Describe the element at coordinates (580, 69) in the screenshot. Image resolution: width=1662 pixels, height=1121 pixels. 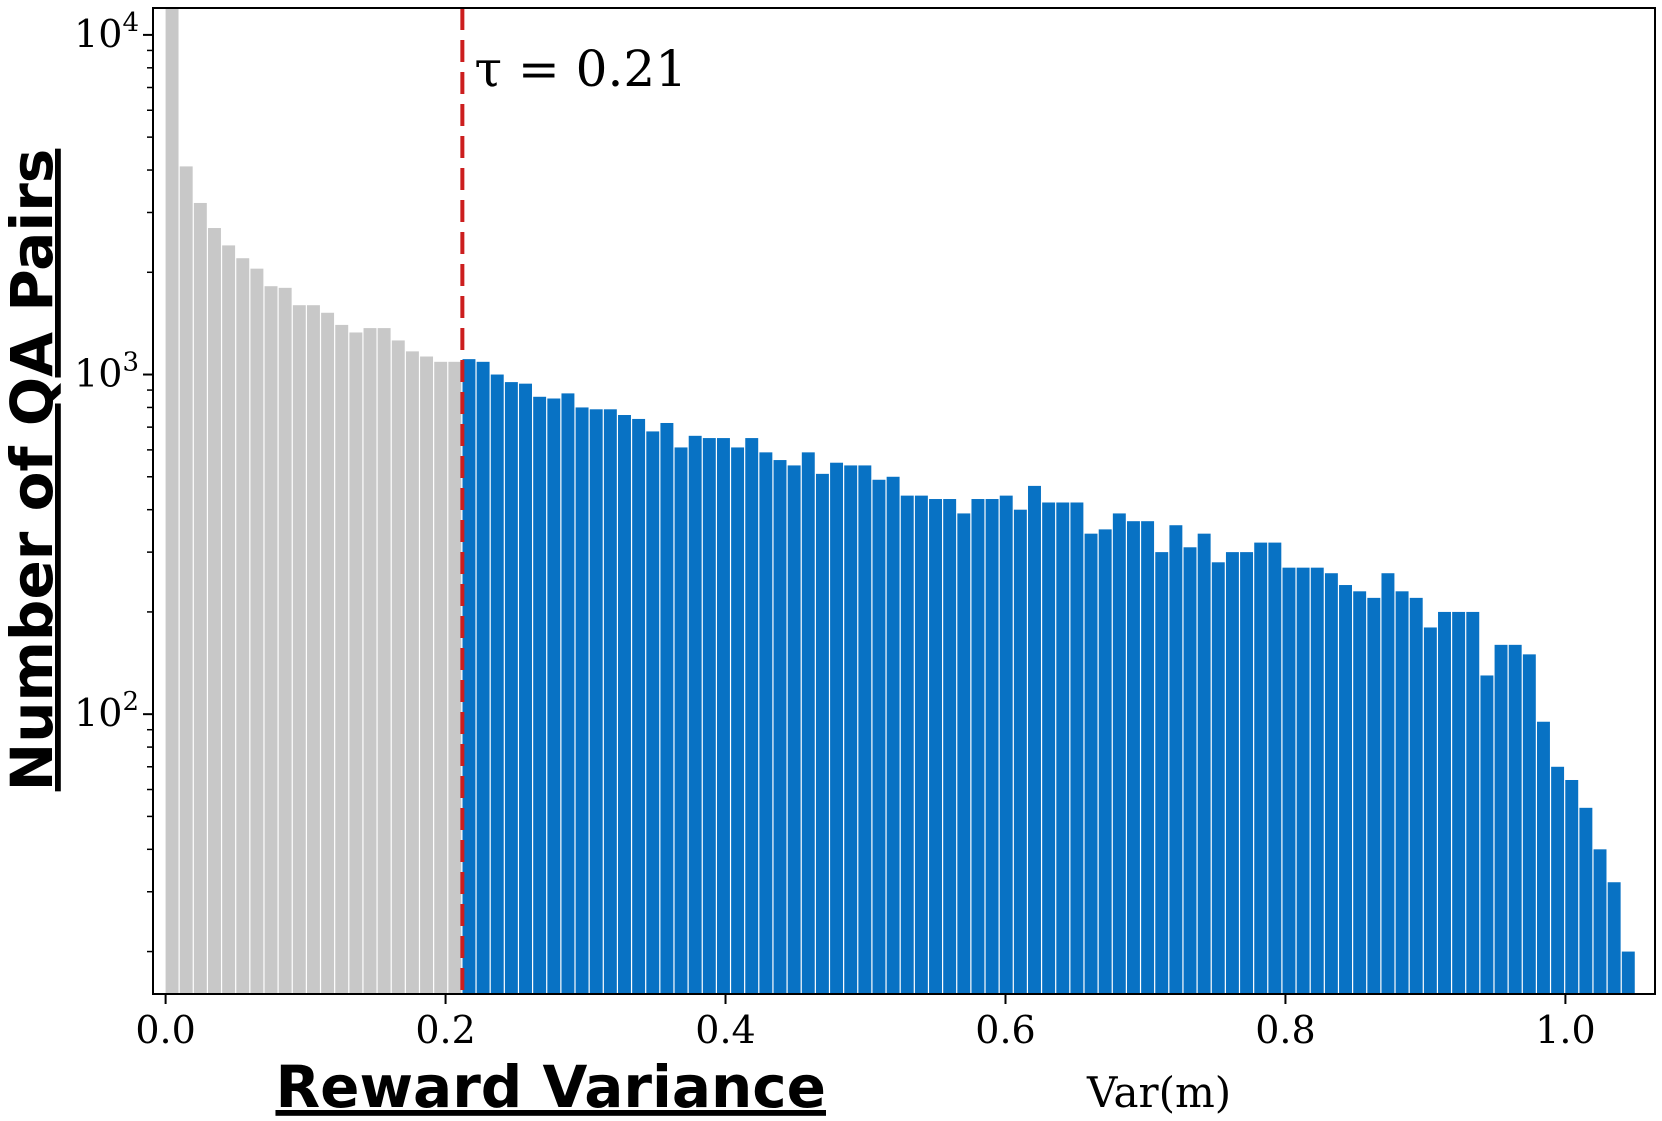
I see `threshold-label: τ = 0.21` at that location.